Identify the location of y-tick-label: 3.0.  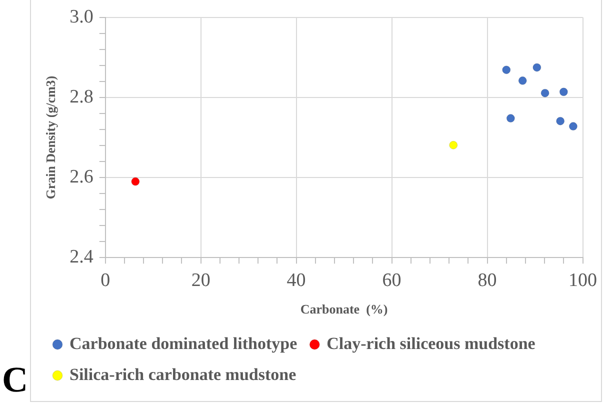
(82, 17).